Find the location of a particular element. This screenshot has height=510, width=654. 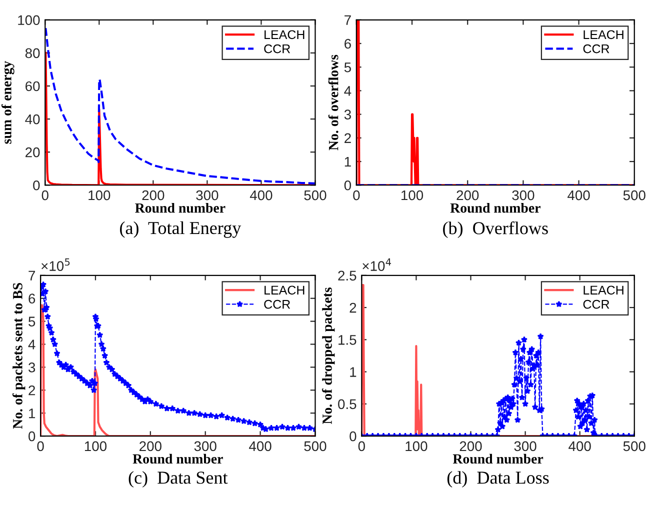

y-tick-label: 1.5 is located at coordinates (347, 340).